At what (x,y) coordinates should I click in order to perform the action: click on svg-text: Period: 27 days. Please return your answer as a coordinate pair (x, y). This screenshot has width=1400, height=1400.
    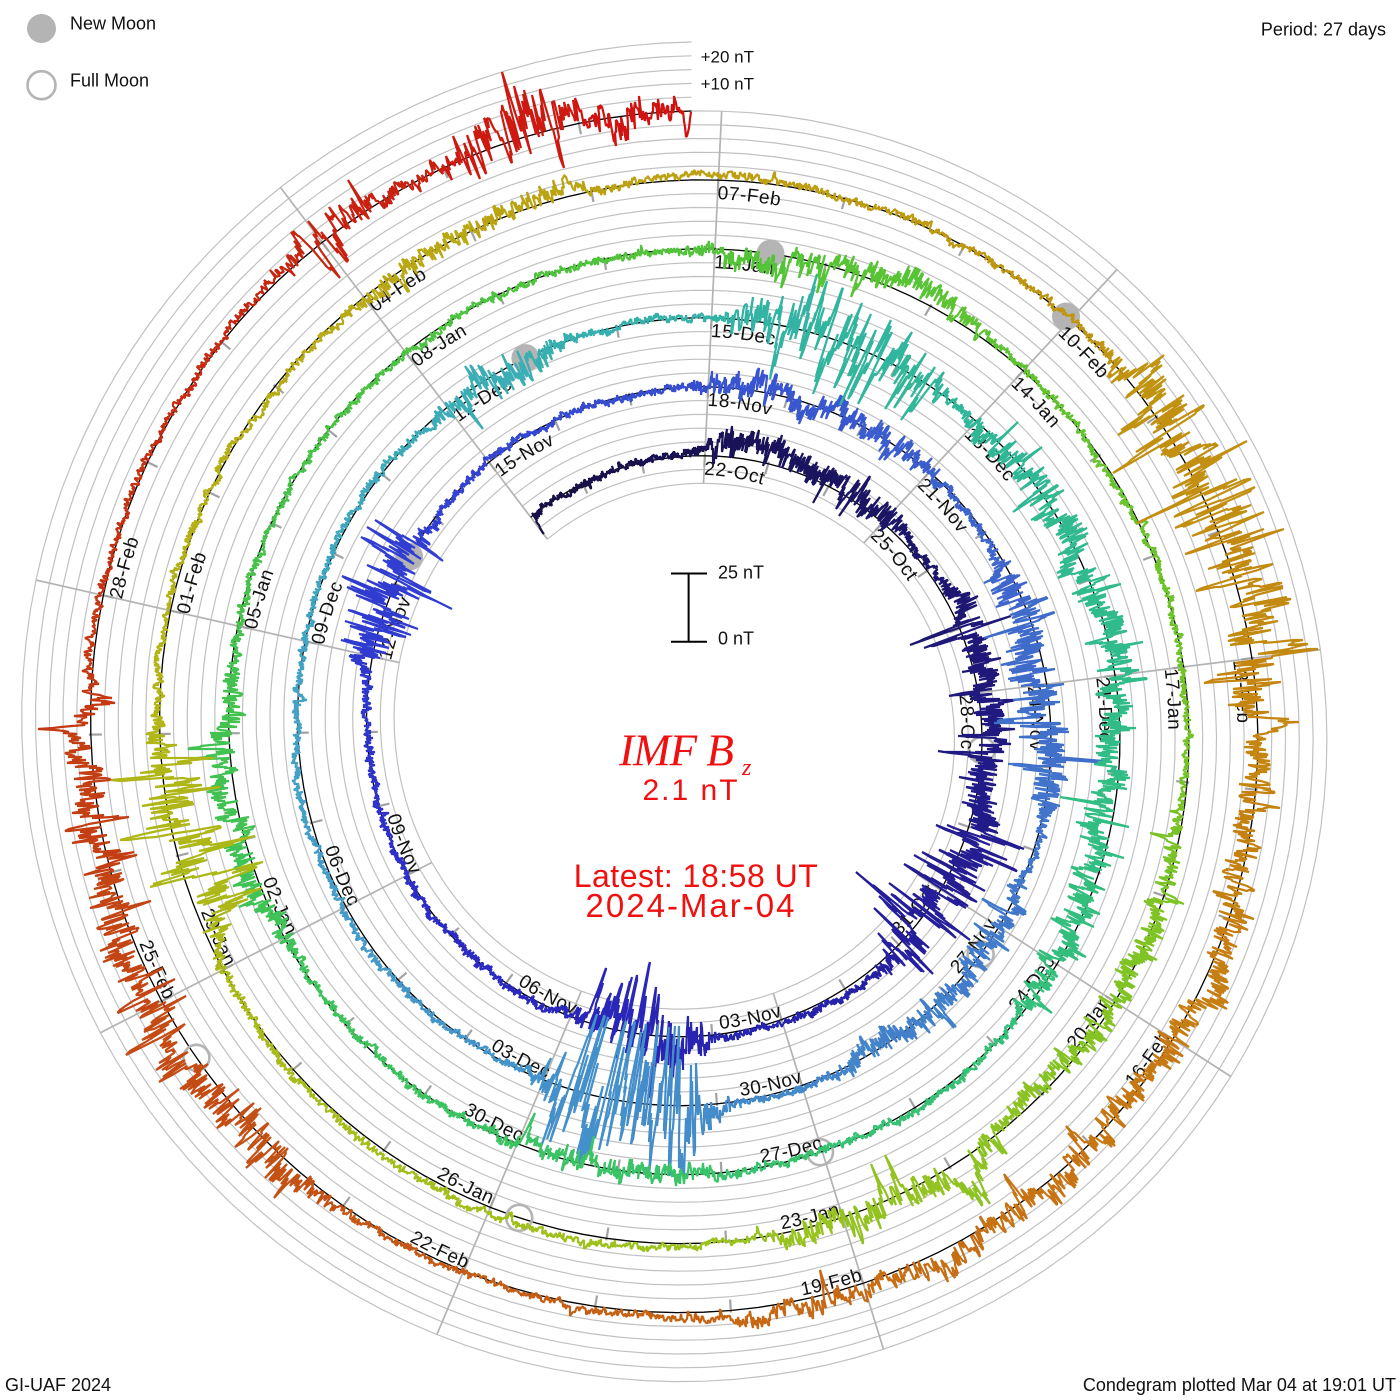
    Looking at the image, I should click on (1323, 30).